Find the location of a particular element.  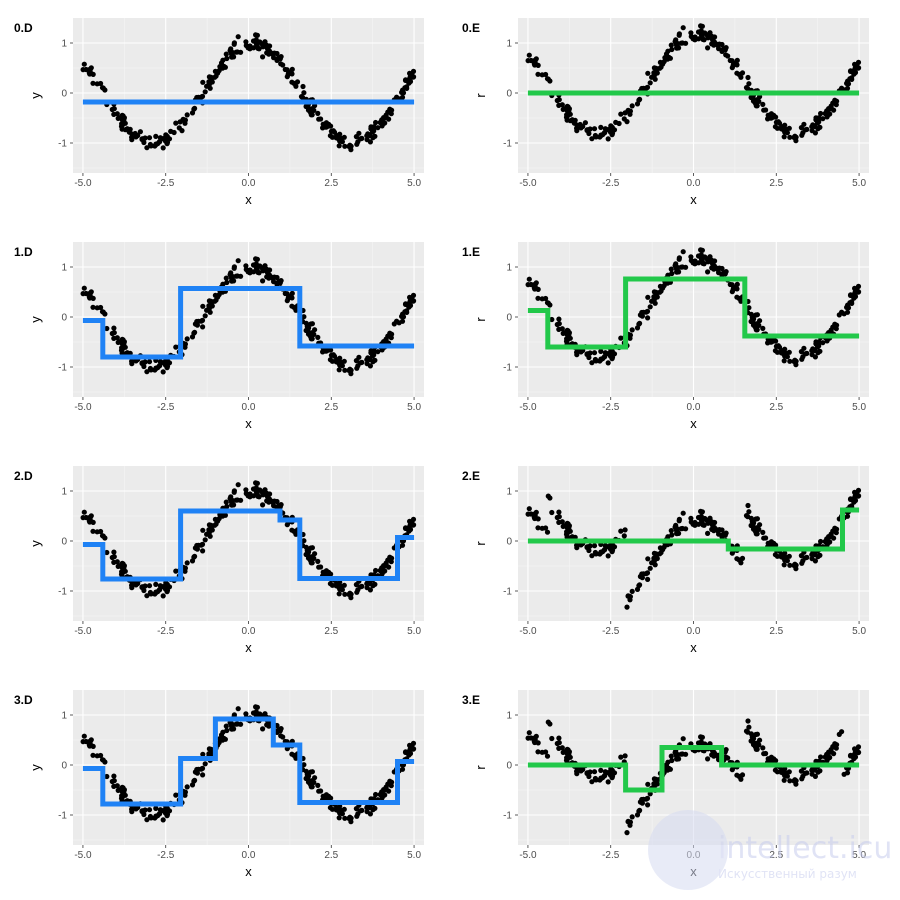

watermark: intellect.icu Искусственный разум is located at coordinates (770, 850).